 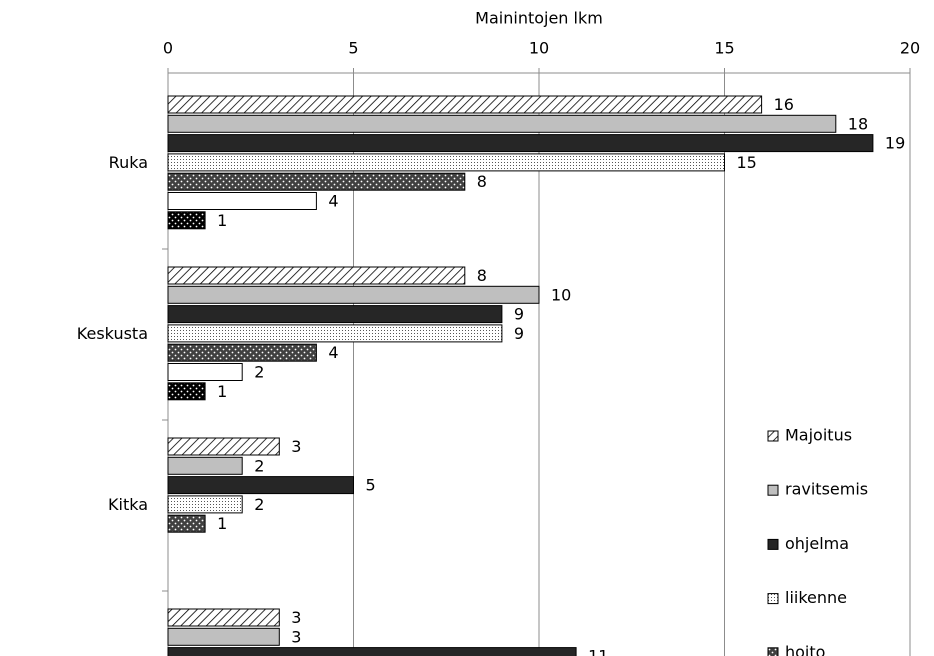 What do you see at coordinates (353, 48) in the screenshot?
I see `x-tick-label: 5` at bounding box center [353, 48].